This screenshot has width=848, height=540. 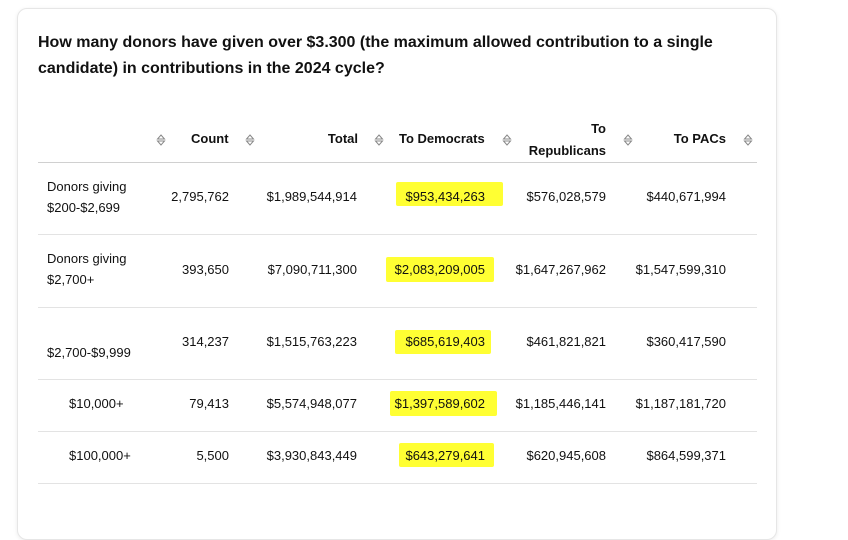 I want to click on cell-democrats: $953,434,263, so click(x=445, y=196).